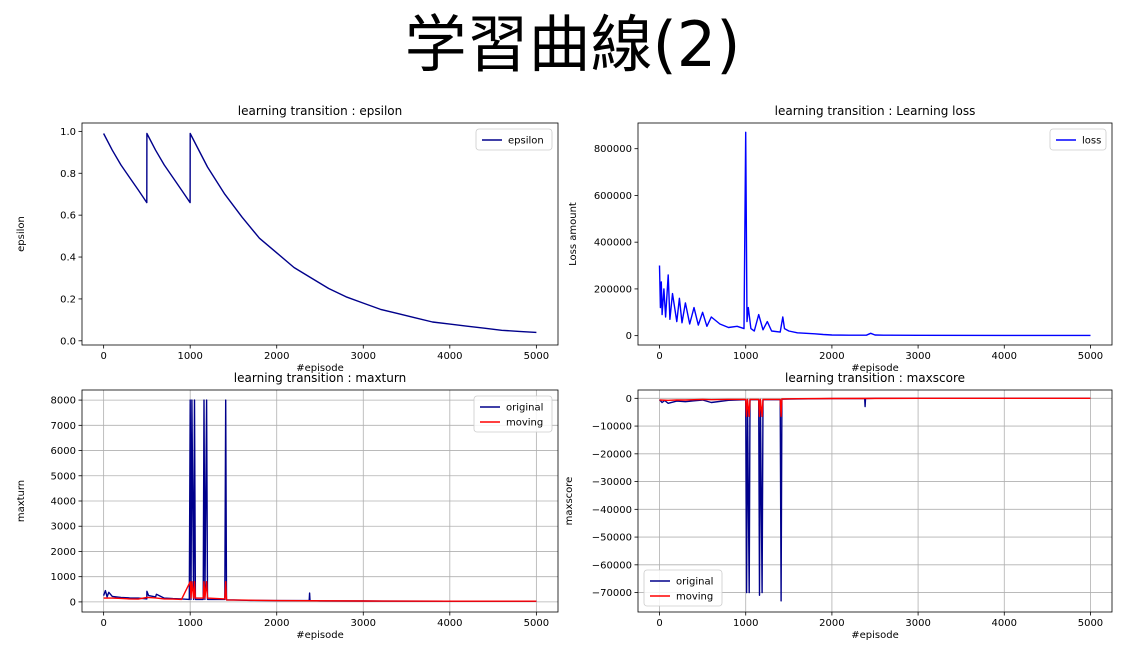 The height and width of the screenshot is (659, 1145). Describe the element at coordinates (68, 216) in the screenshot. I see `y-tick-label: 0.6` at that location.